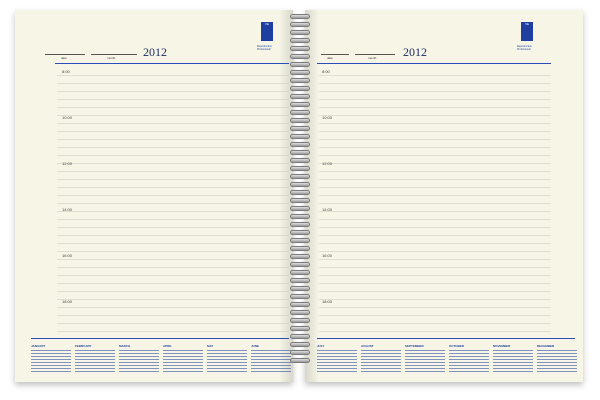 Image resolution: width=600 pixels, height=400 pixels. I want to click on calendar-month: JULY, so click(338, 359).